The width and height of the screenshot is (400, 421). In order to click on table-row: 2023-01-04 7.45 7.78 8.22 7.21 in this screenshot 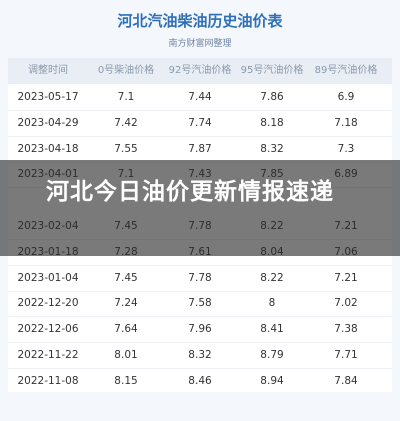, I will do `click(200, 278)`.